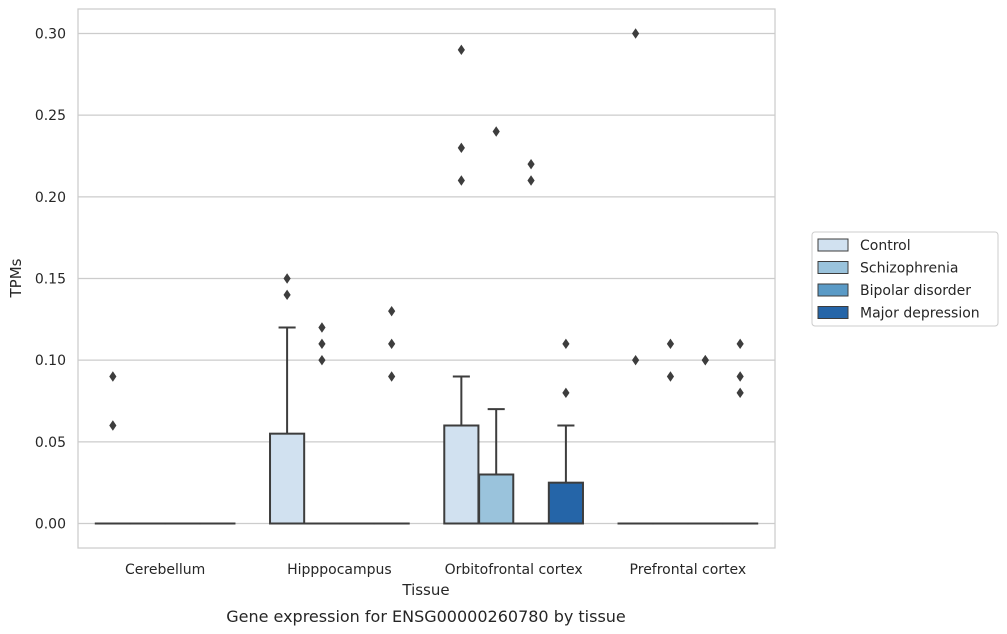 This screenshot has width=1007, height=634. What do you see at coordinates (50, 525) in the screenshot?
I see `y-tick-label: 0.00` at bounding box center [50, 525].